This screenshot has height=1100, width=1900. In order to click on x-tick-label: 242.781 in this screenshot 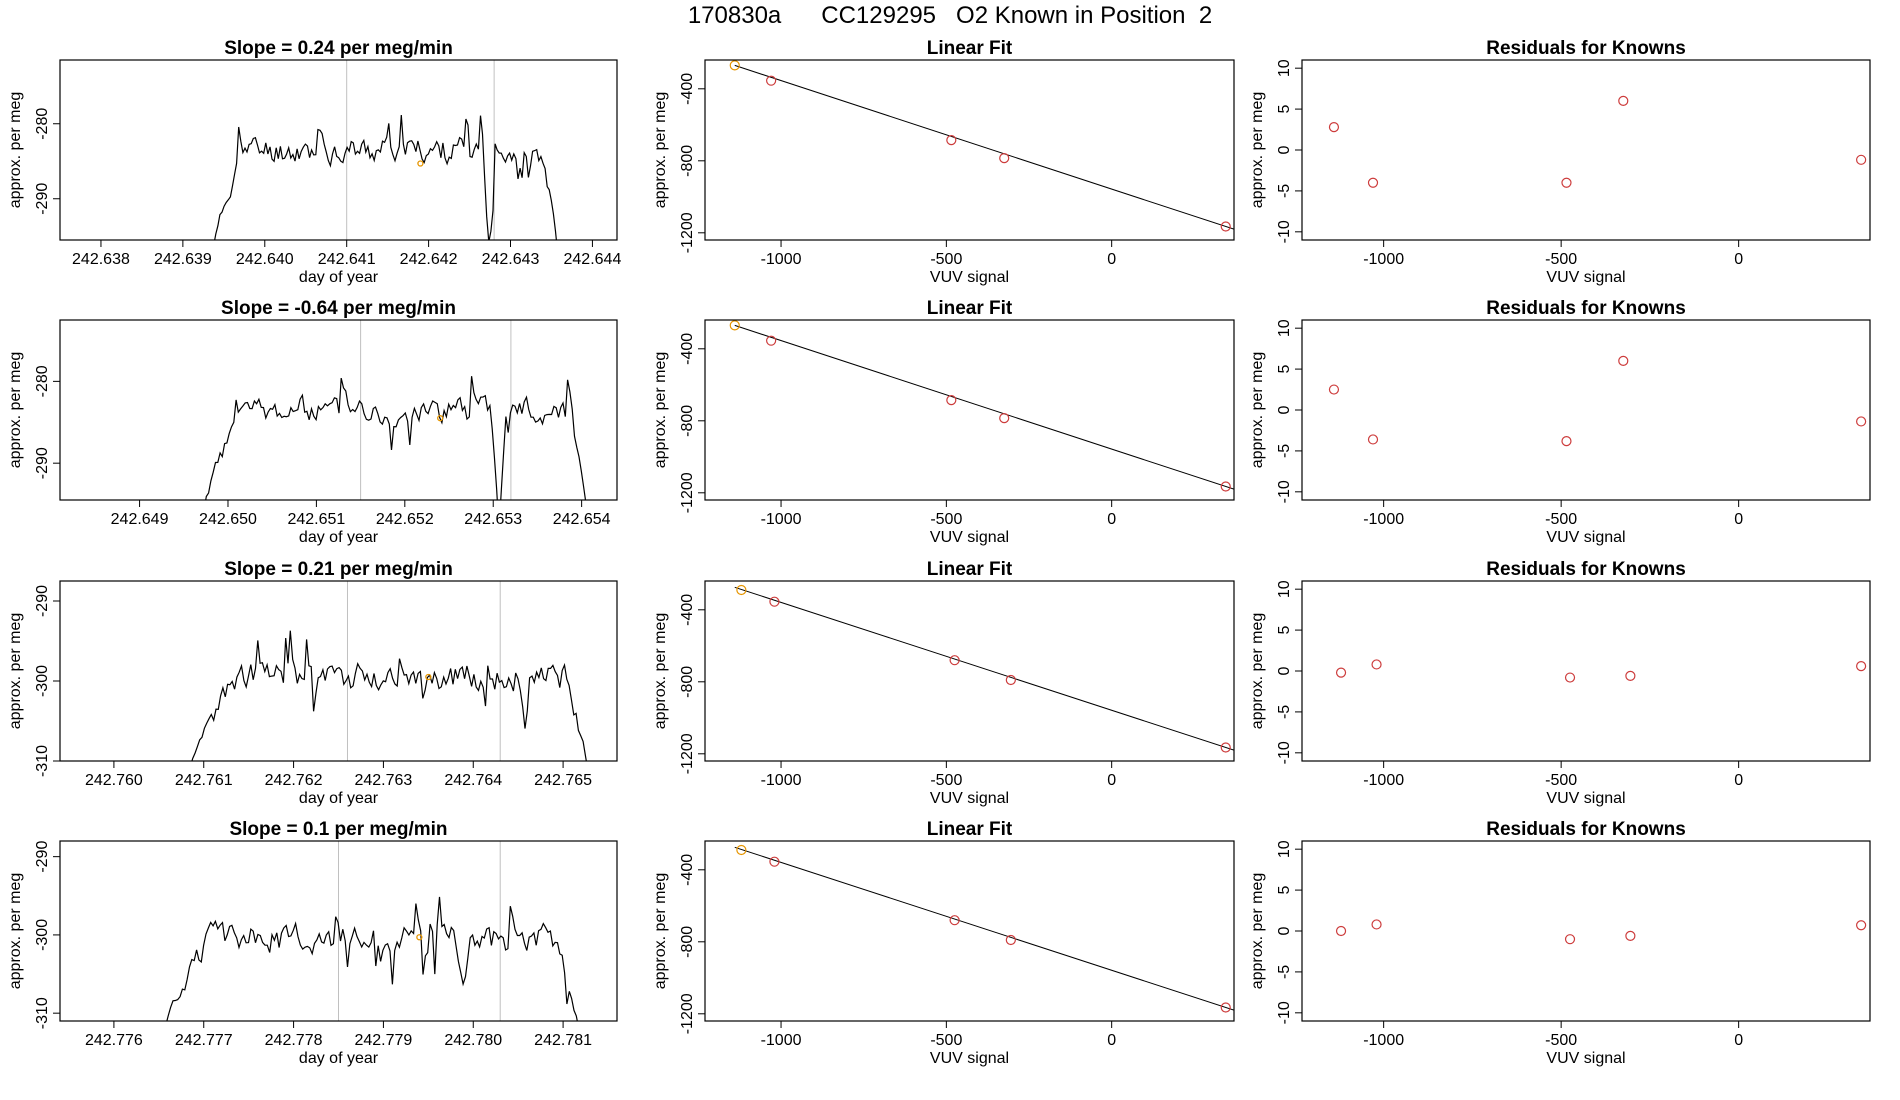, I will do `click(563, 1040)`.